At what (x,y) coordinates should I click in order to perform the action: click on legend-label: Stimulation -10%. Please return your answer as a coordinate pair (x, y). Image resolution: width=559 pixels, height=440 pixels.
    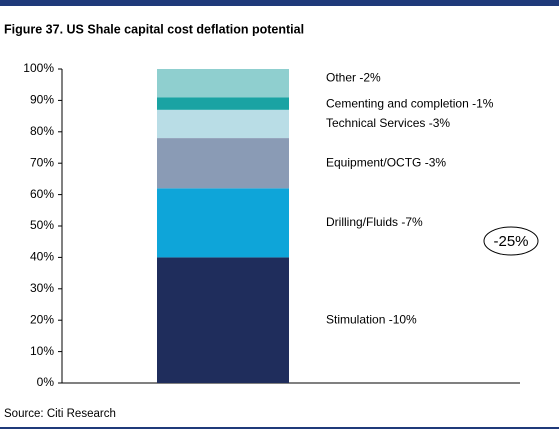
    Looking at the image, I should click on (371, 319).